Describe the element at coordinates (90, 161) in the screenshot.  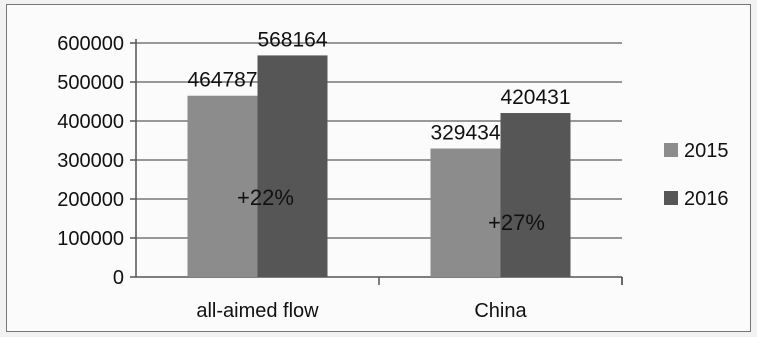
I see `y-tick-label: 300000` at that location.